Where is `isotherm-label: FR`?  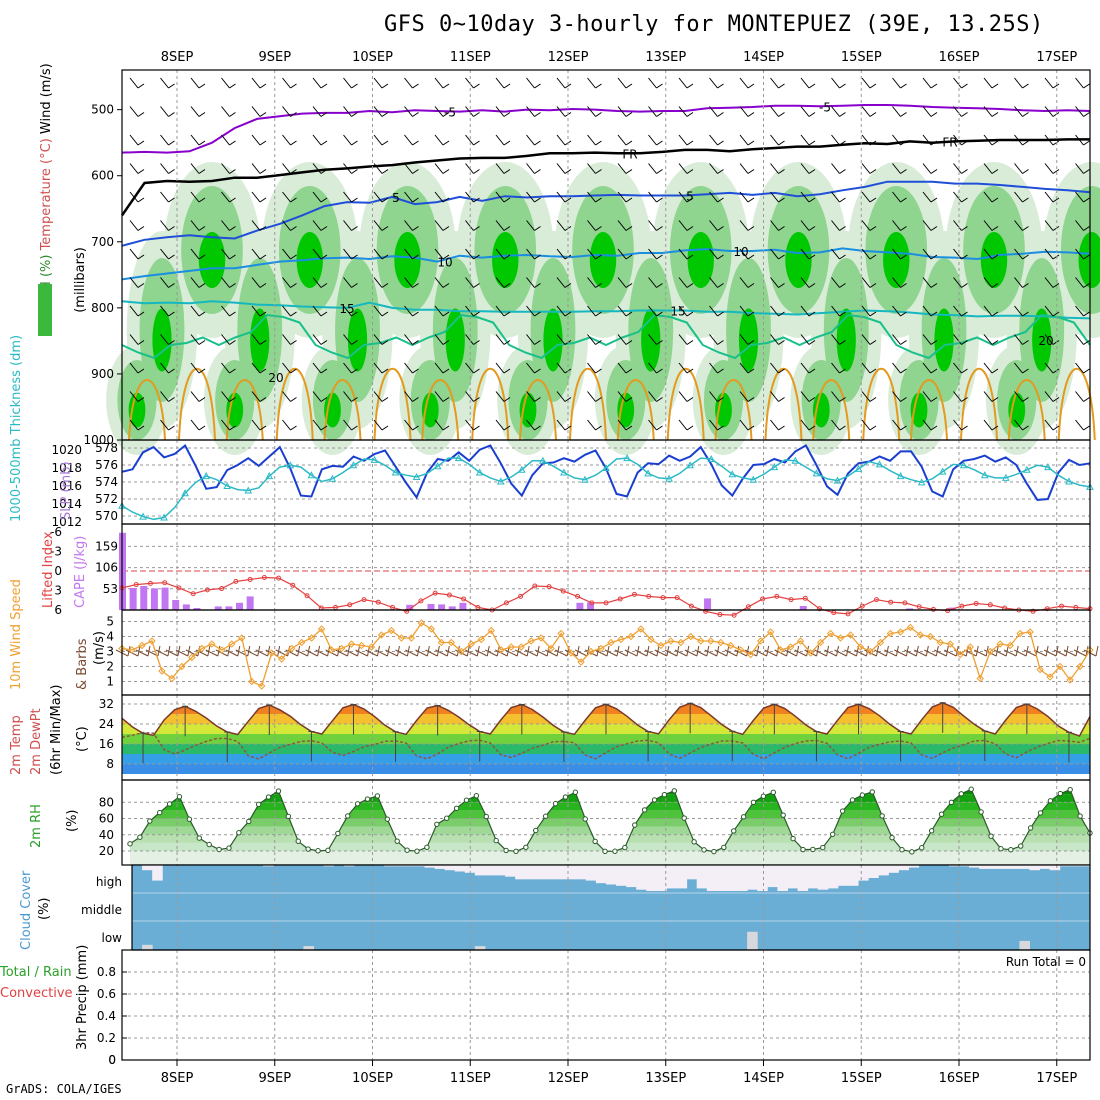 isotherm-label: FR is located at coordinates (949, 142).